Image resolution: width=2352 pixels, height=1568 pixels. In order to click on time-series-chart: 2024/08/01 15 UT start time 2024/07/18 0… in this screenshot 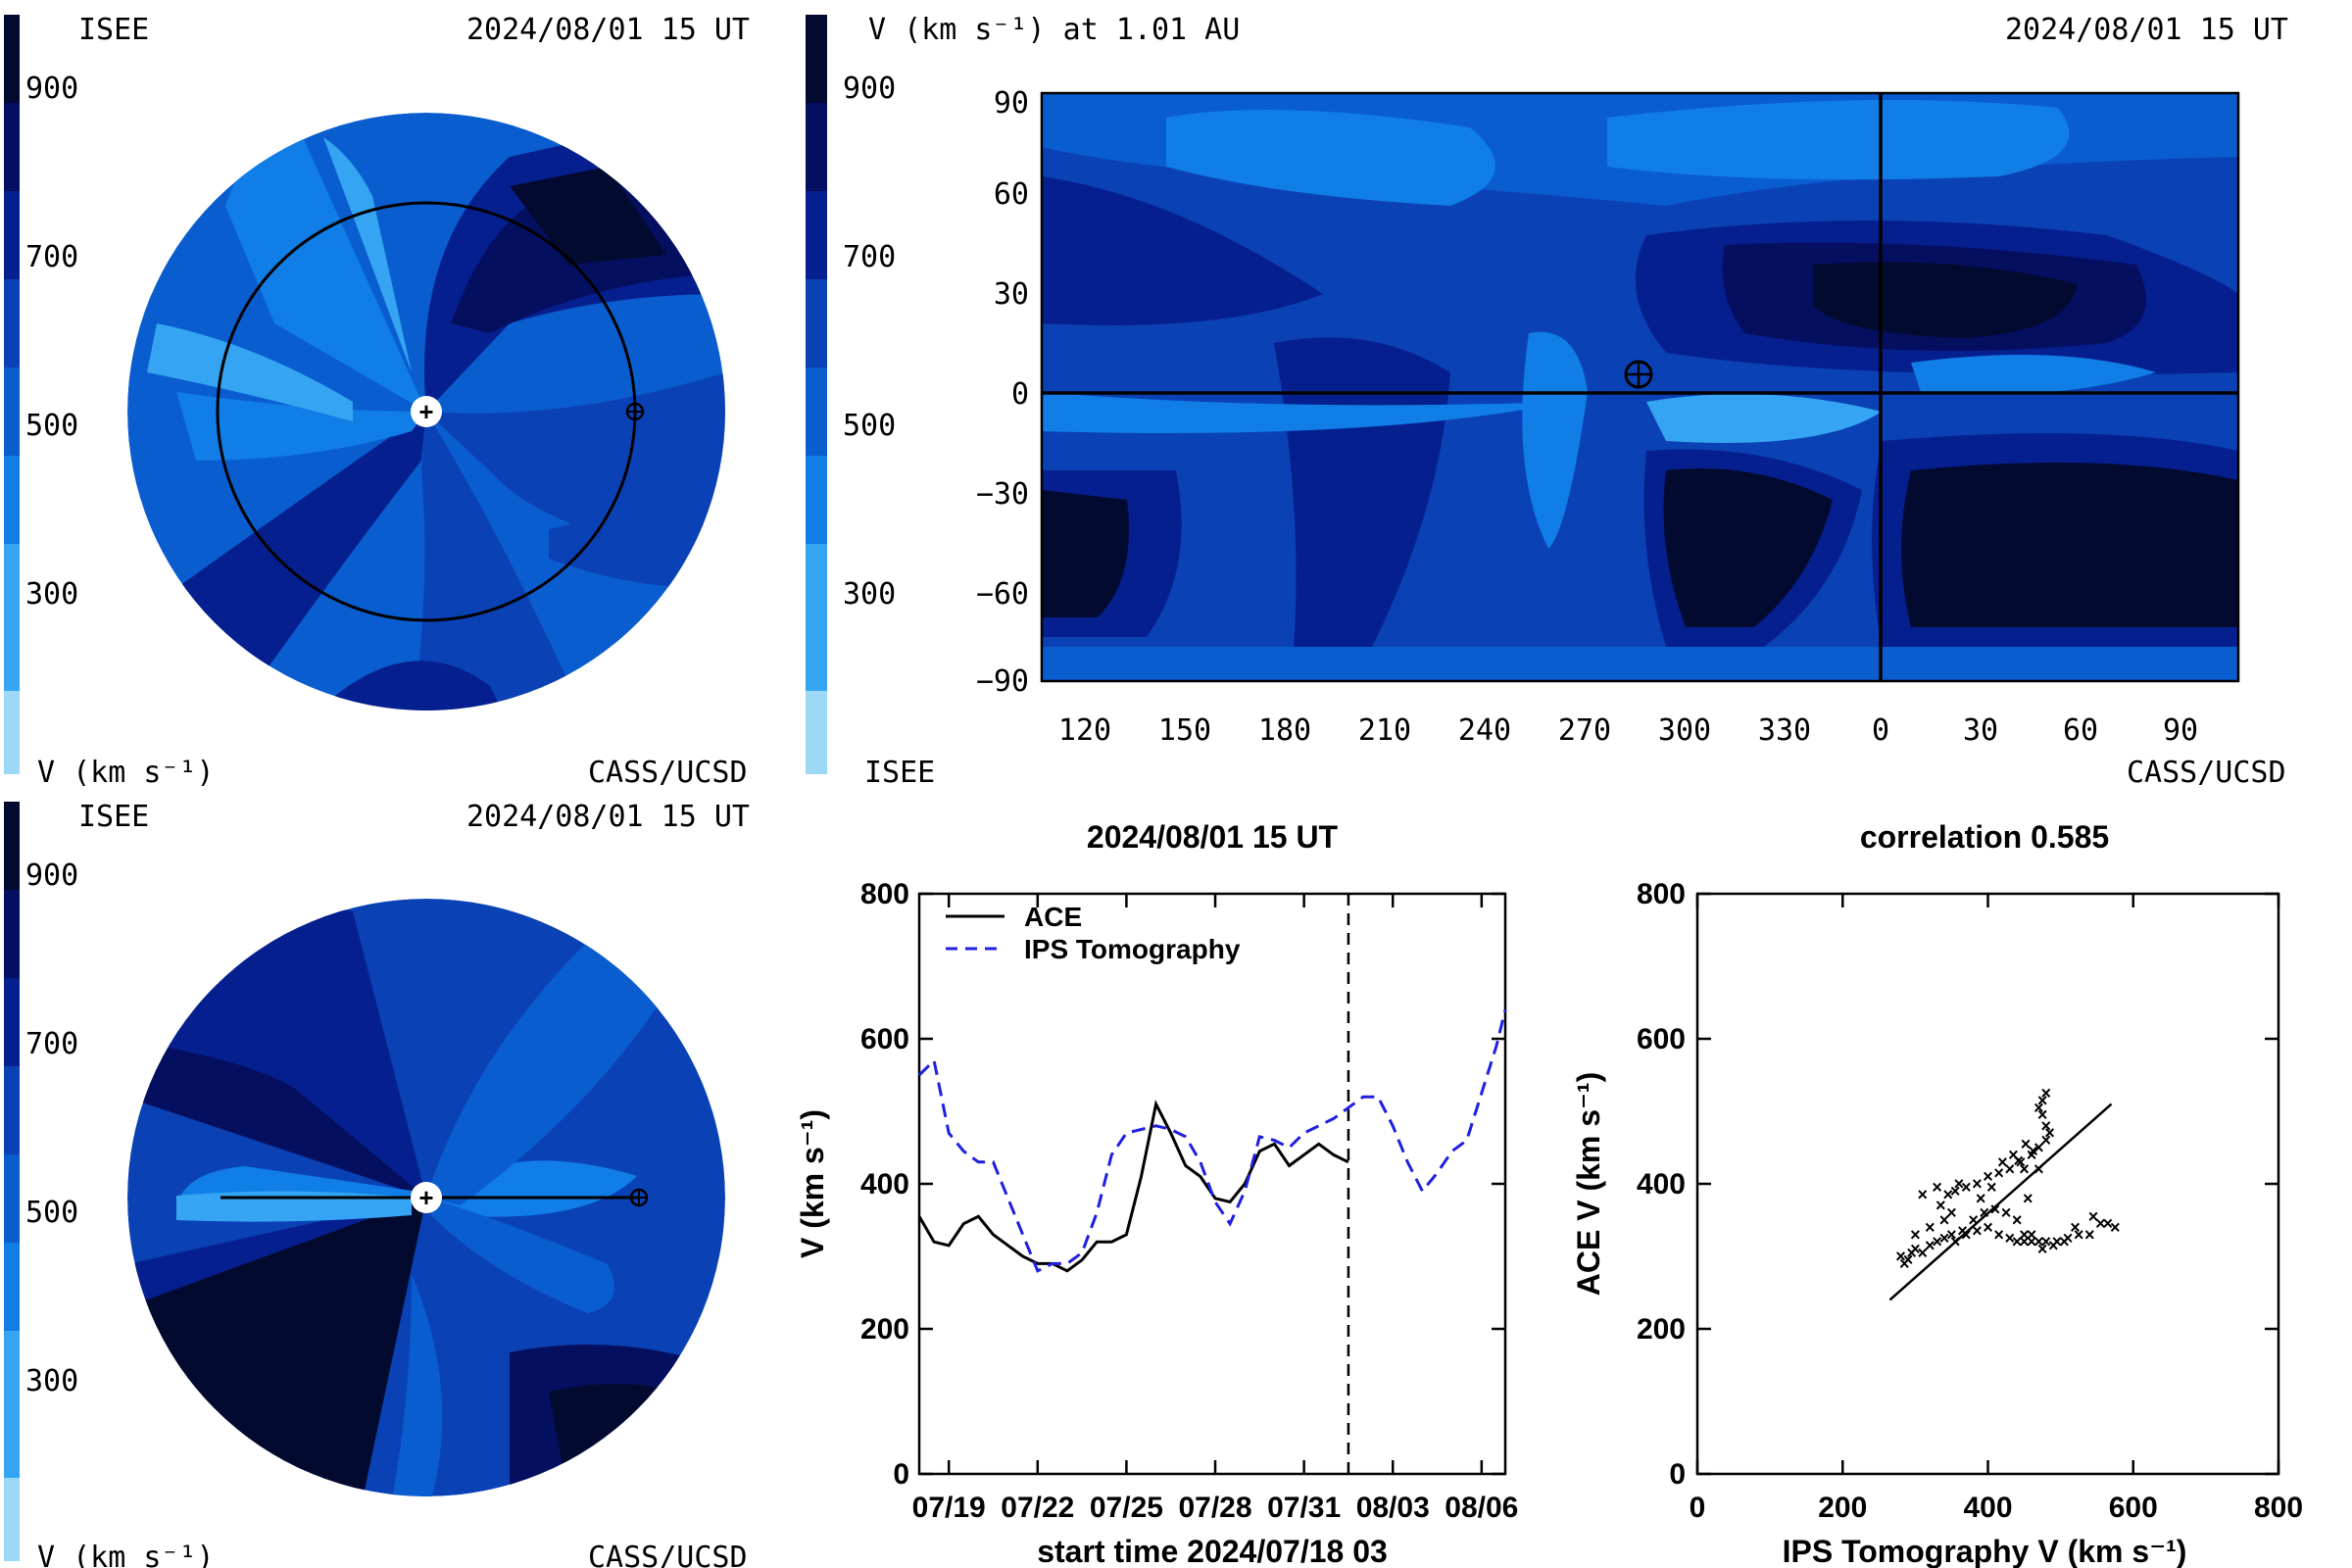, I will do `click(1156, 1193)`.